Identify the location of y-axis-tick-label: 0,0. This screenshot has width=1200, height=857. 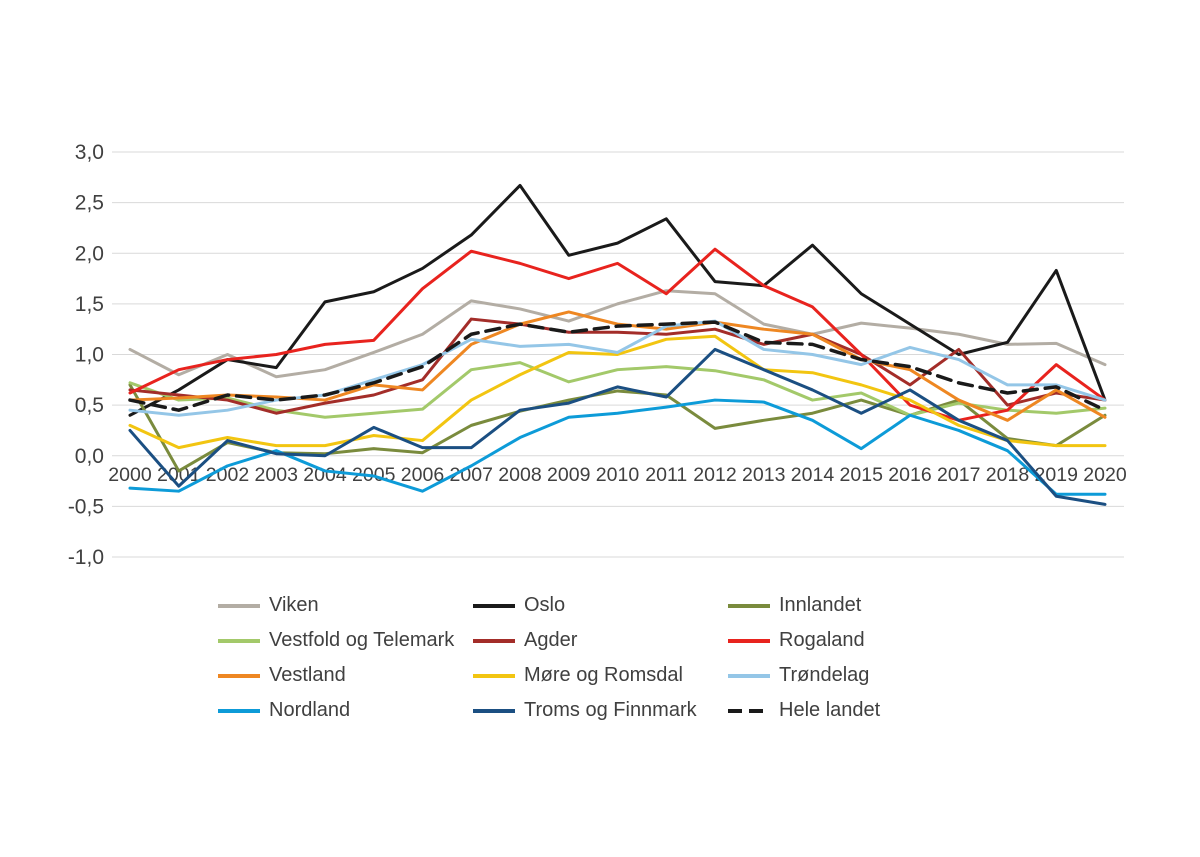
(89, 456).